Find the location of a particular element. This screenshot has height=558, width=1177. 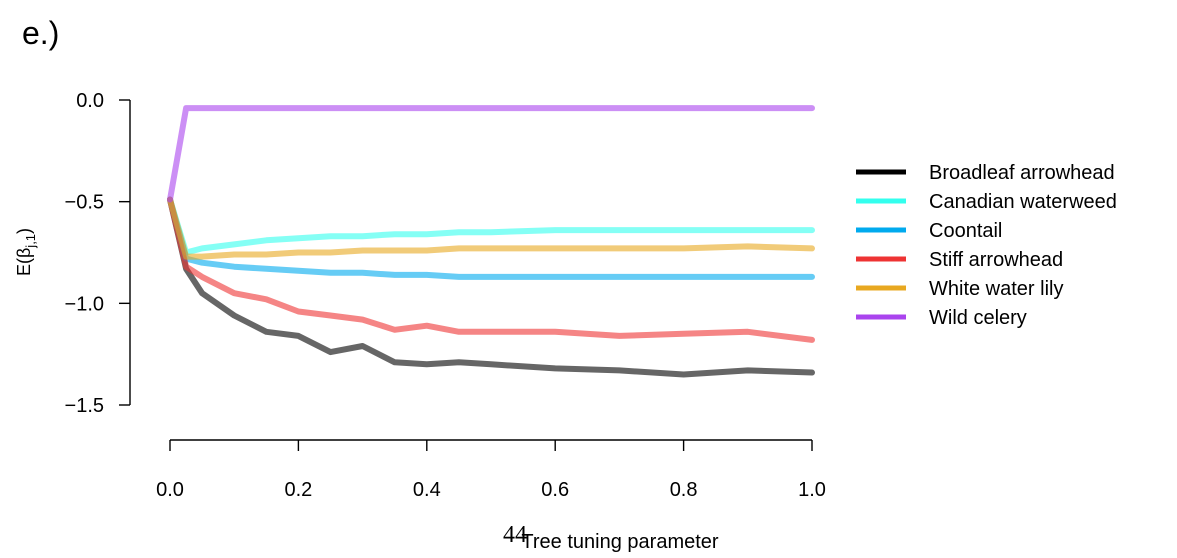

series-line-white-water-lily is located at coordinates (491, 228).